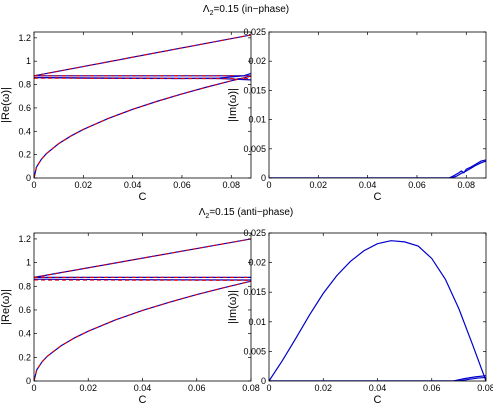 The height and width of the screenshot is (410, 493). I want to click on series-group, so click(377, 168).